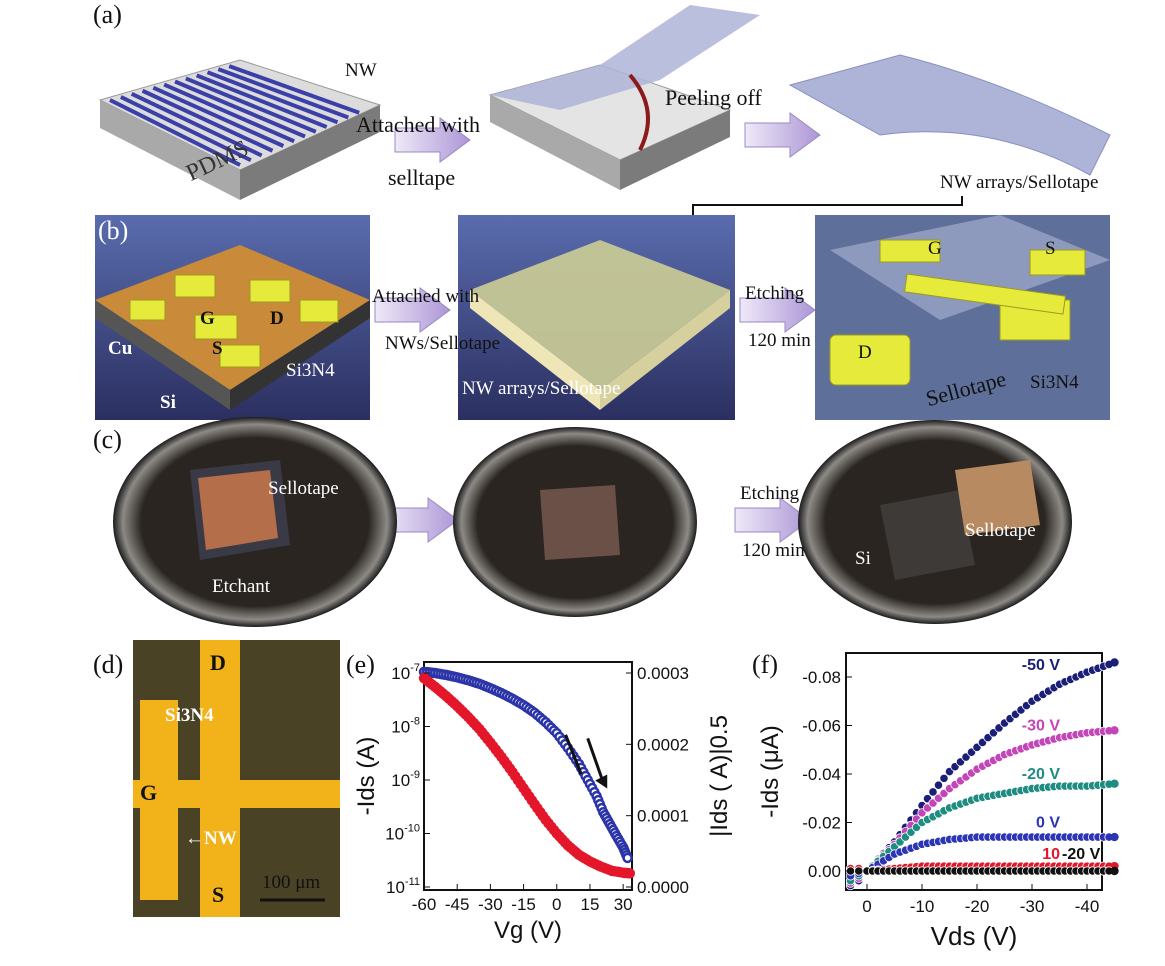  I want to click on peeling-diagram, so click(624, 97).